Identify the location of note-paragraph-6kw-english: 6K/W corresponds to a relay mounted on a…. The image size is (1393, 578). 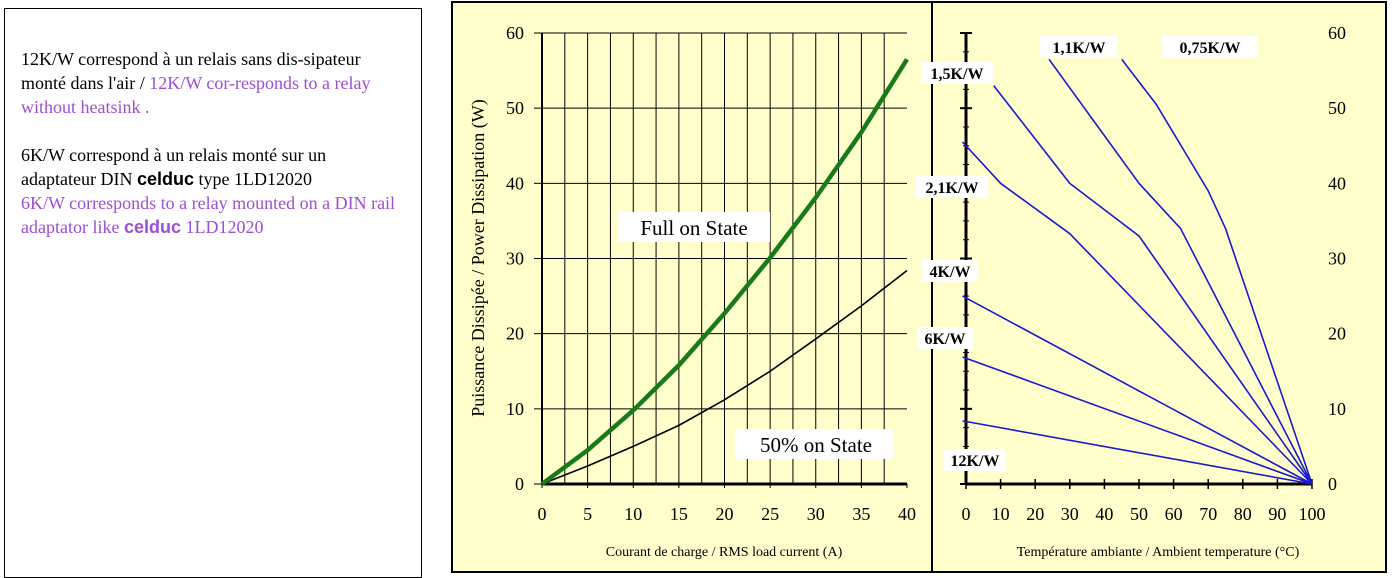
(213, 215).